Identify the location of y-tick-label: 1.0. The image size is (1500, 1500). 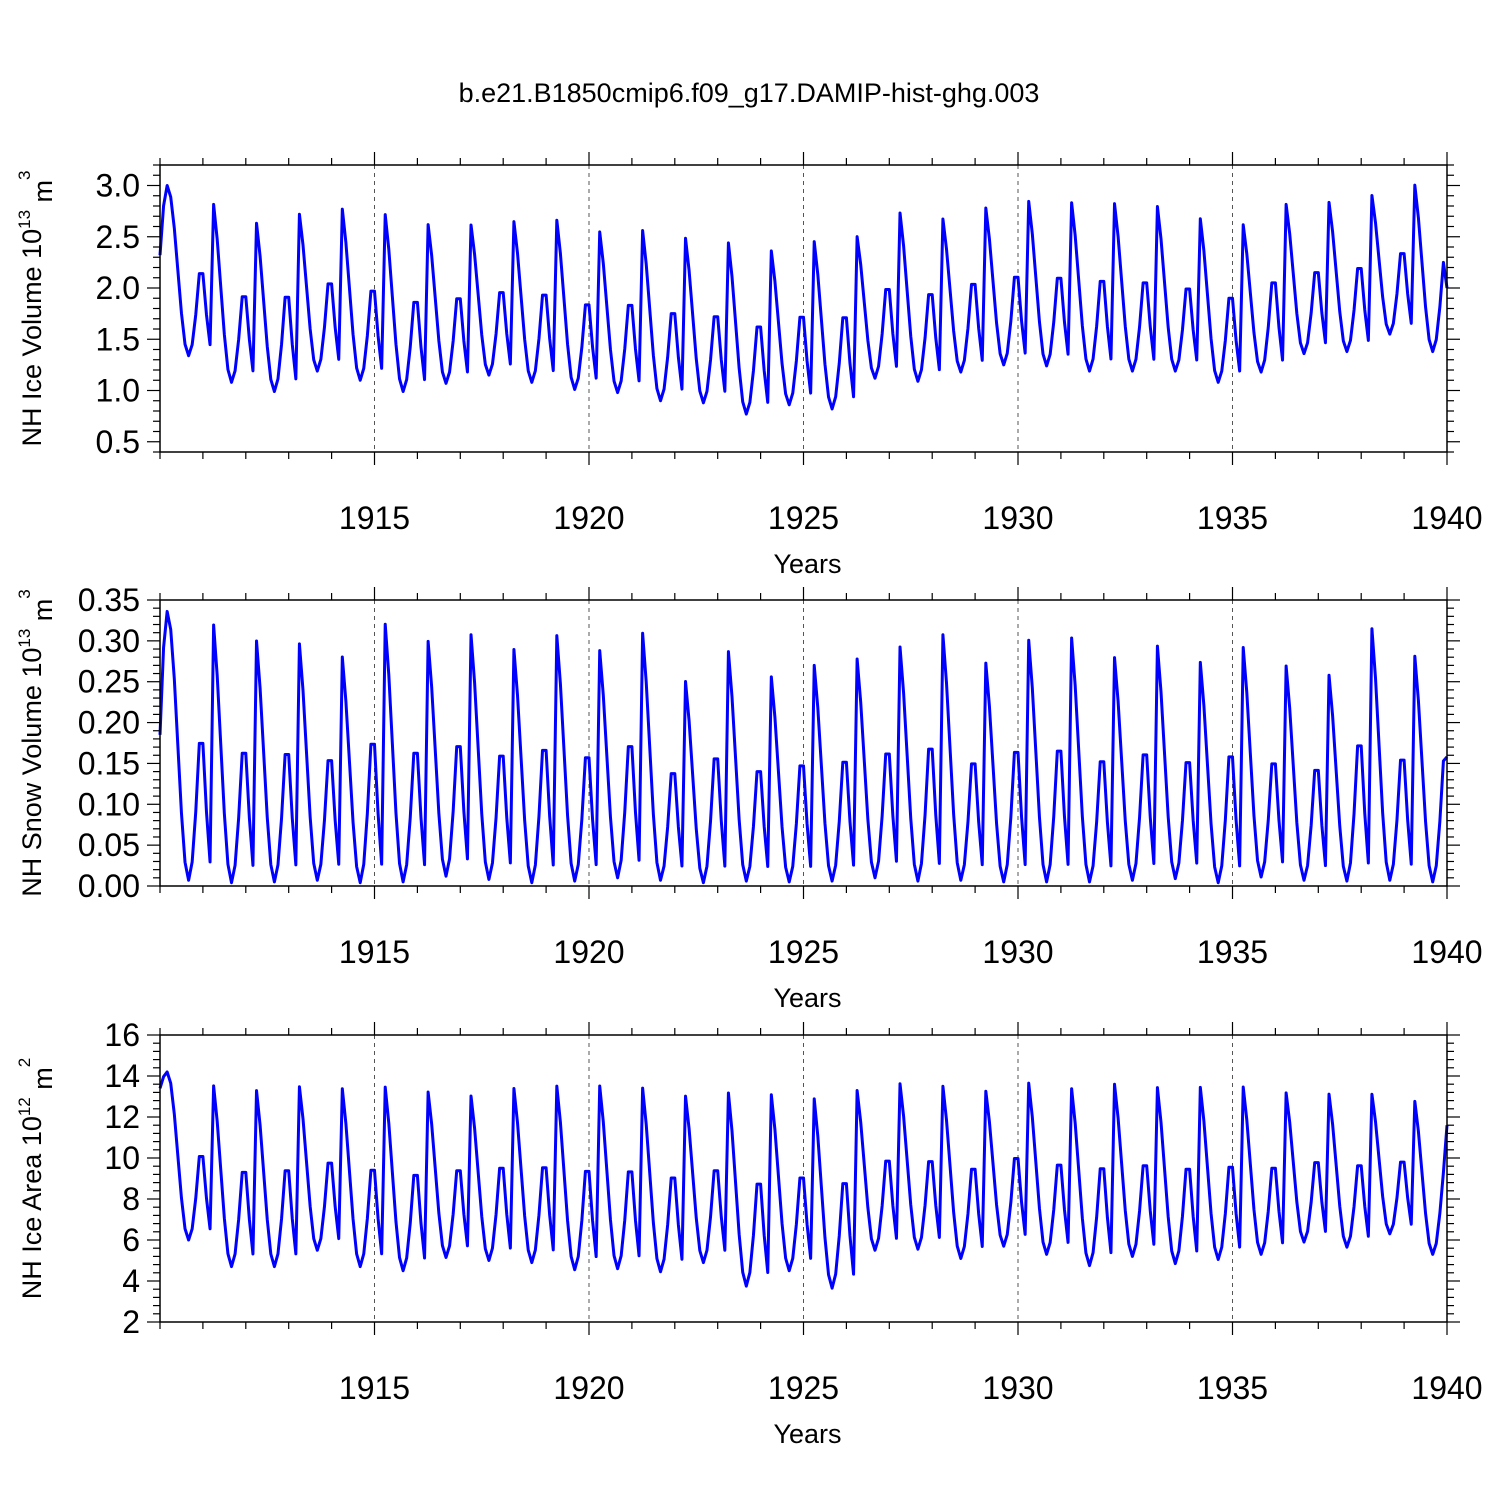
(118, 391).